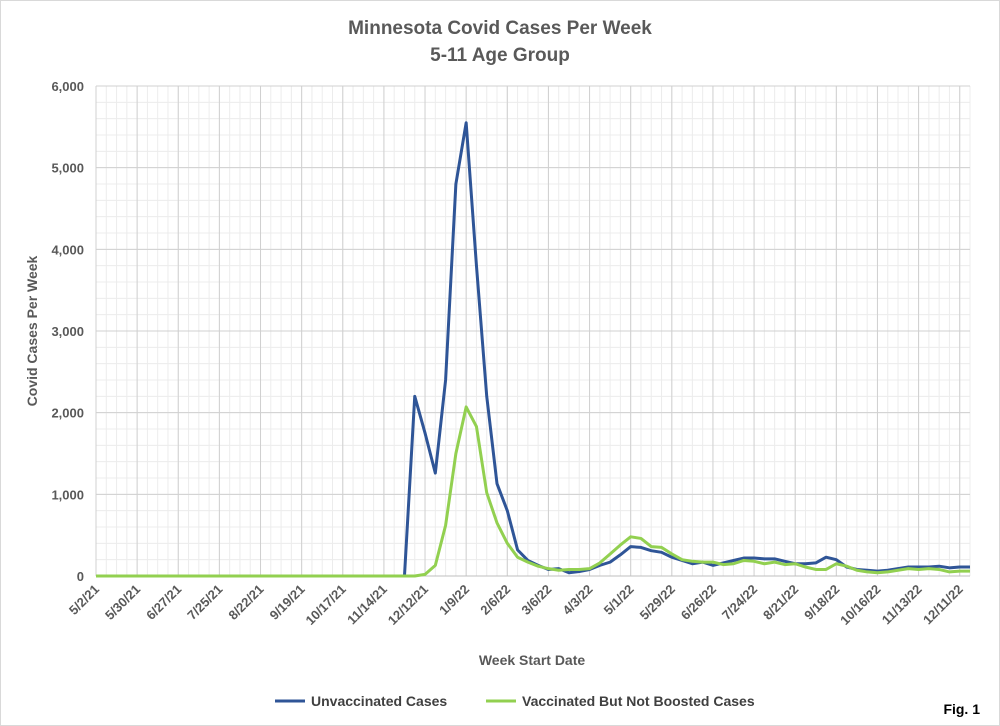  I want to click on chart-title: Minnesota Covid Cases Per Week, so click(500, 28).